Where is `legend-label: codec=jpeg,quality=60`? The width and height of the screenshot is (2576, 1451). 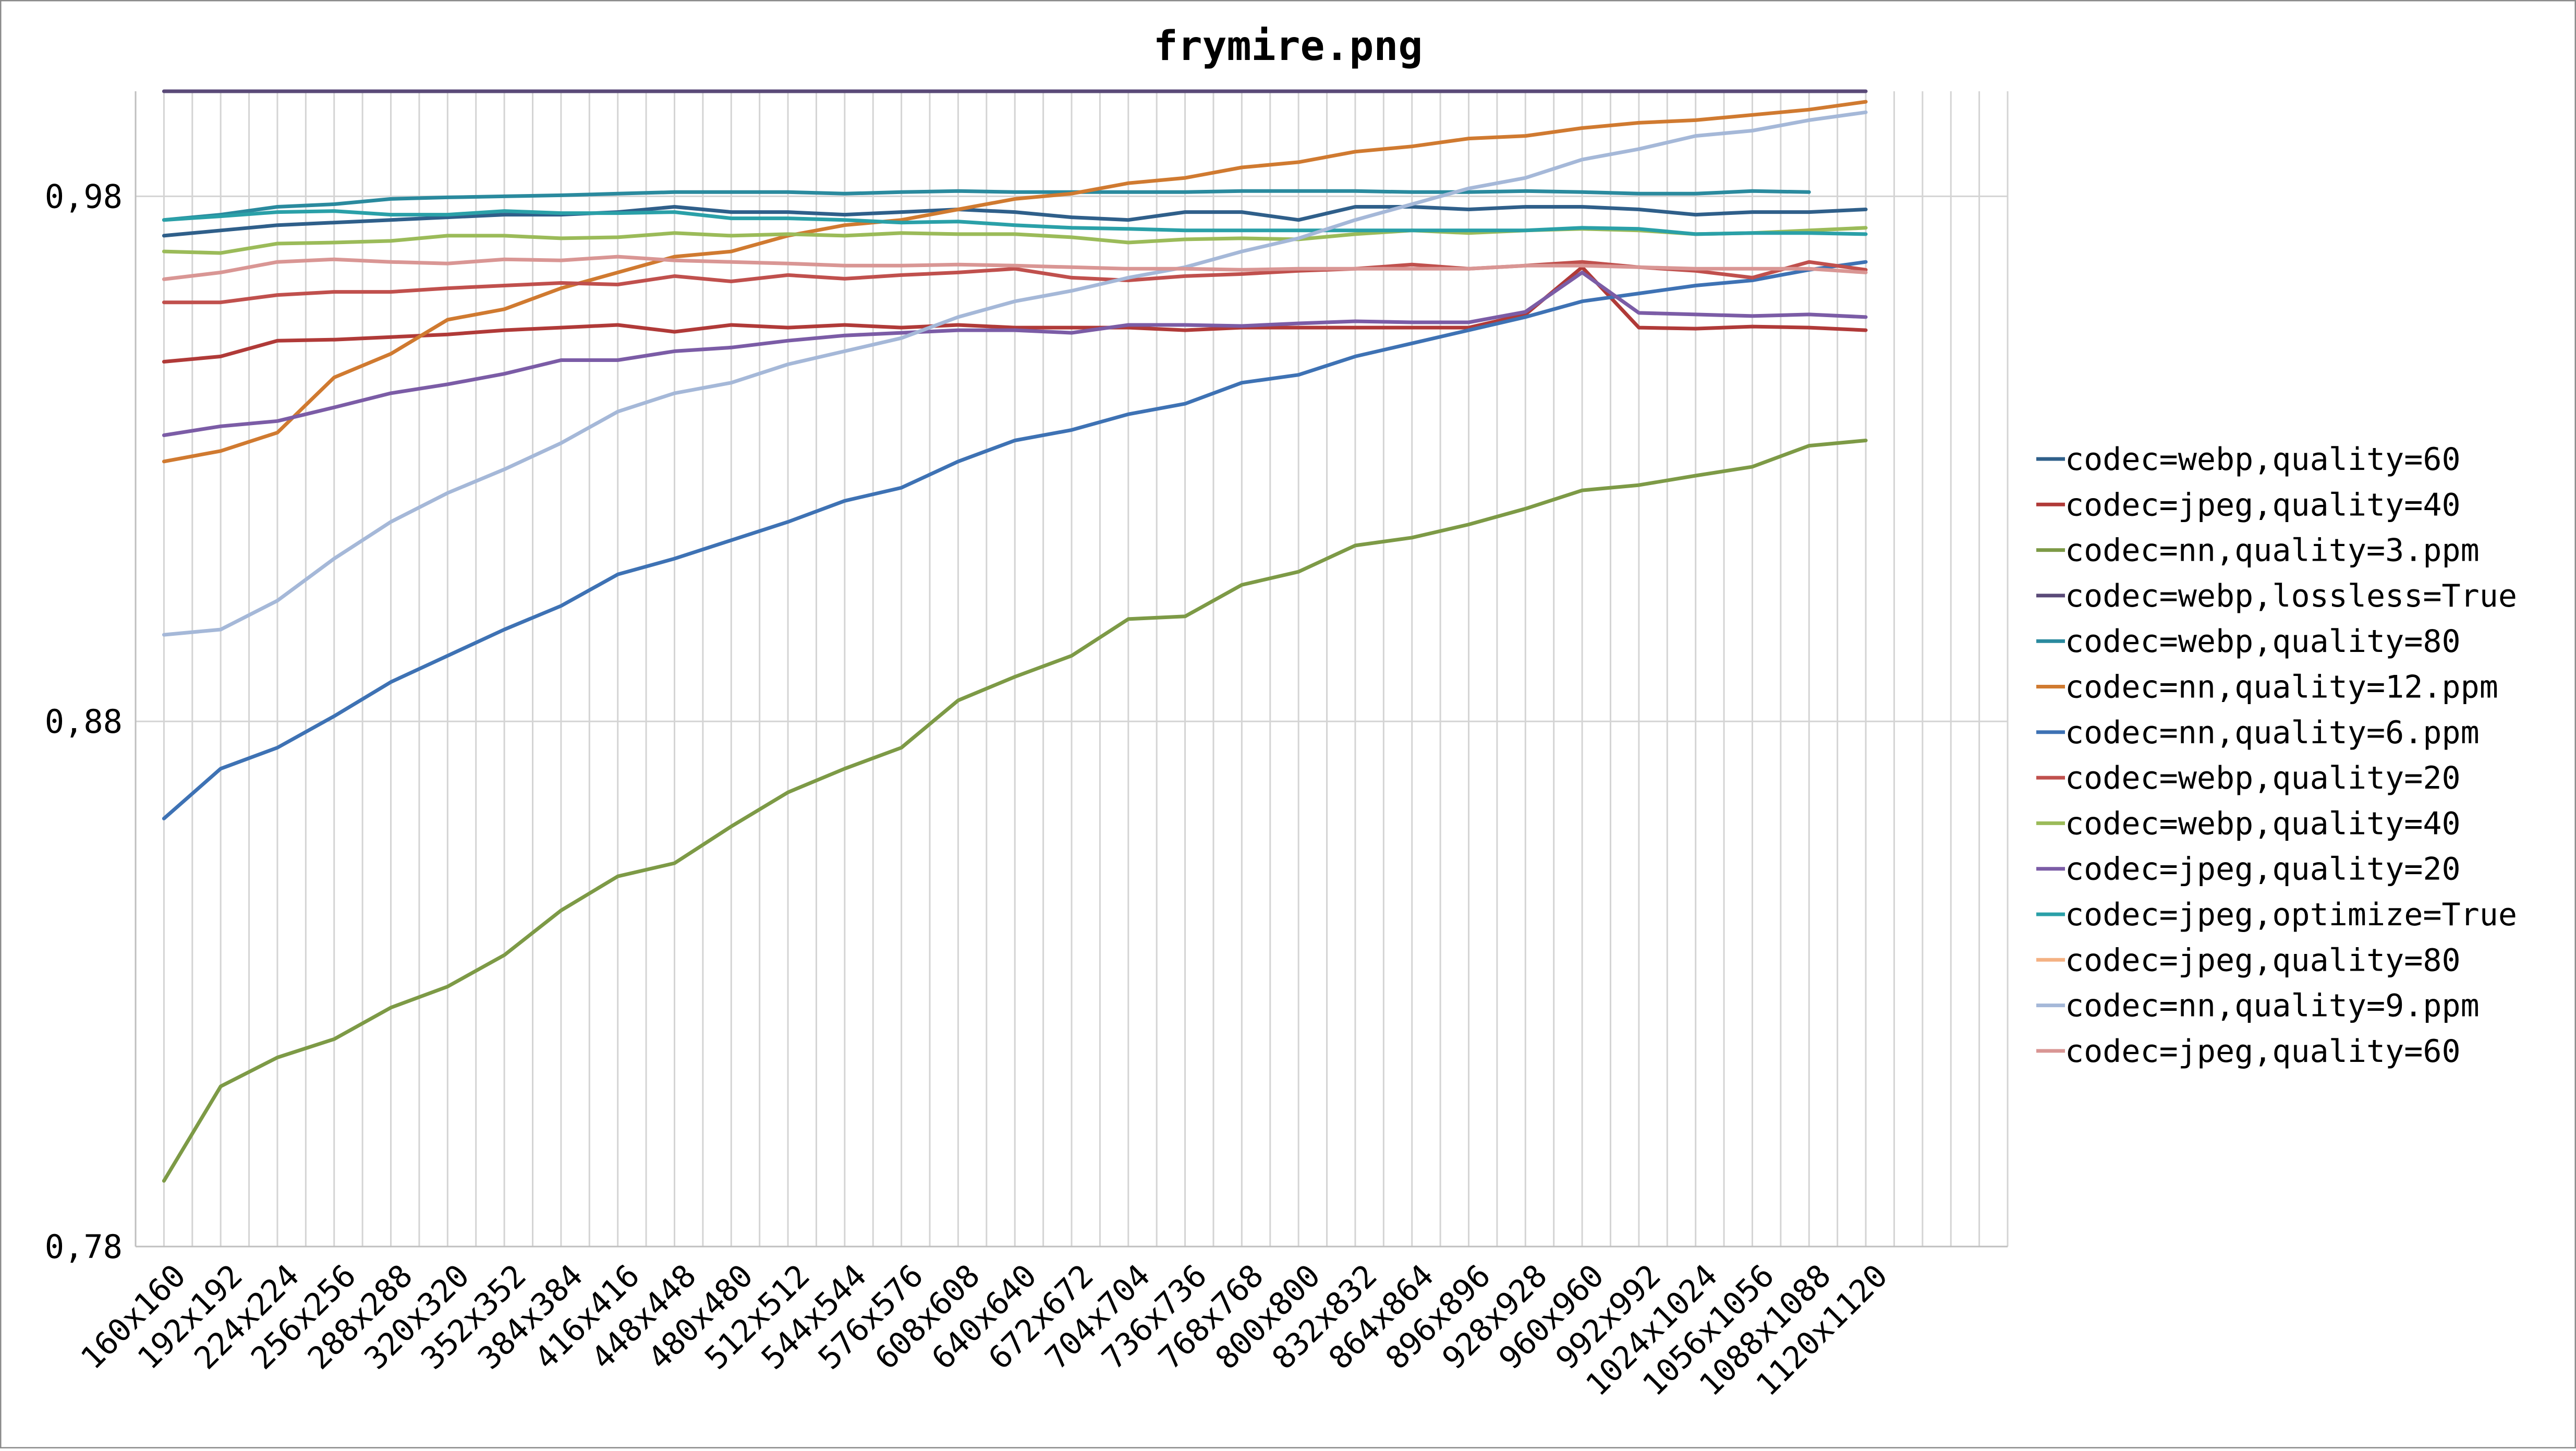 legend-label: codec=jpeg,quality=60 is located at coordinates (2263, 1051).